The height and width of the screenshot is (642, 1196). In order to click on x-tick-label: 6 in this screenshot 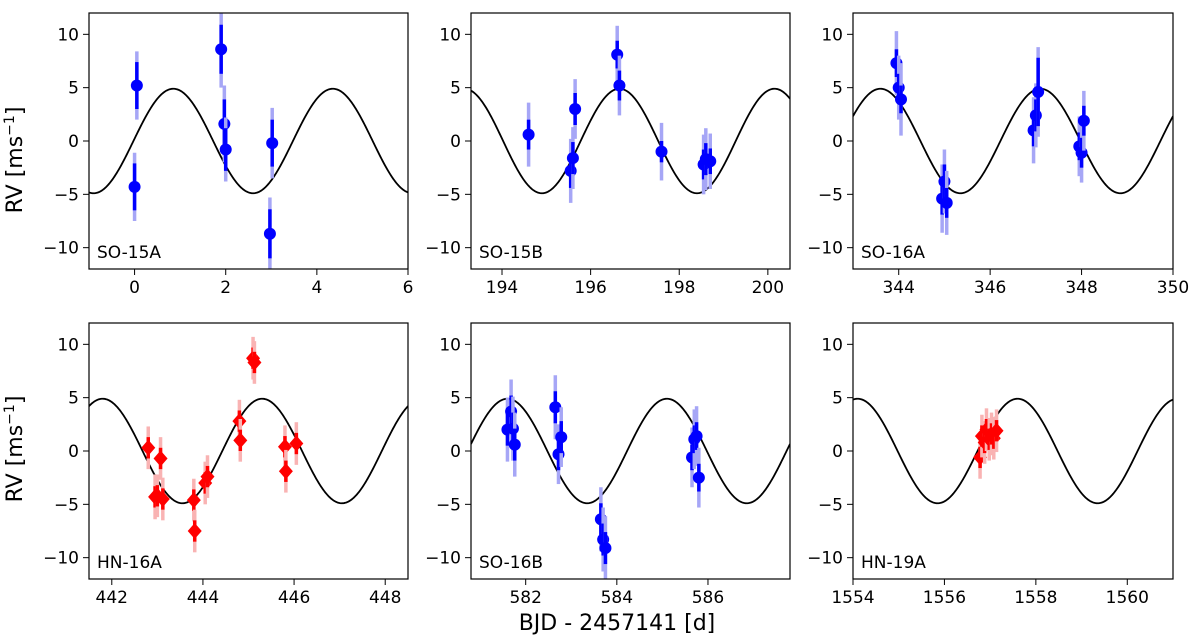, I will do `click(408, 288)`.